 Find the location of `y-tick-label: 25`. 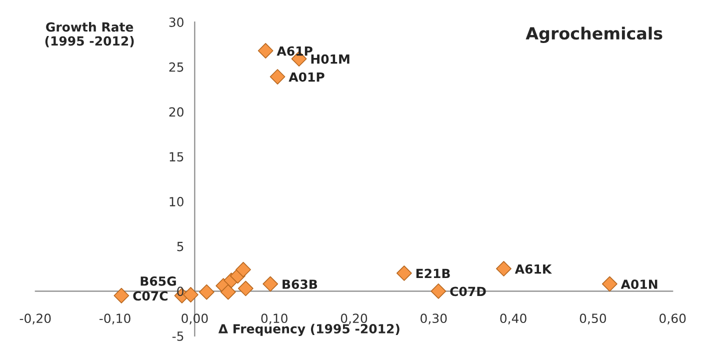

y-tick-label: 25 is located at coordinates (176, 67).